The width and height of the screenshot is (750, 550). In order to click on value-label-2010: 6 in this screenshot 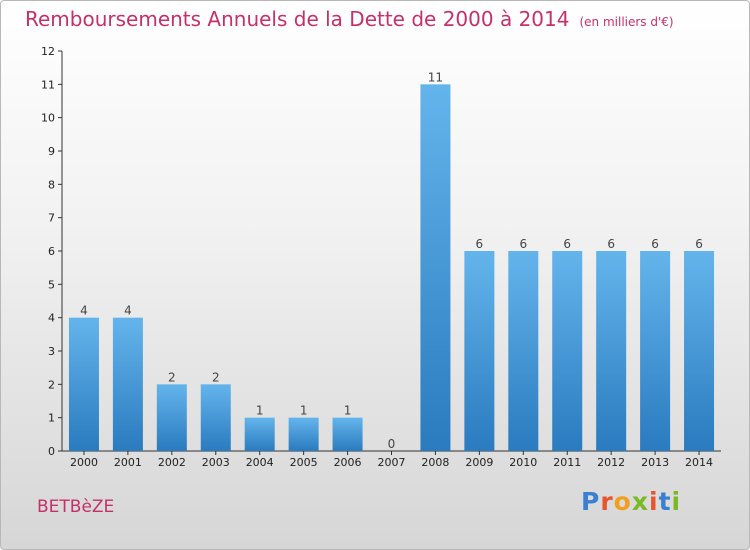, I will do `click(523, 244)`.